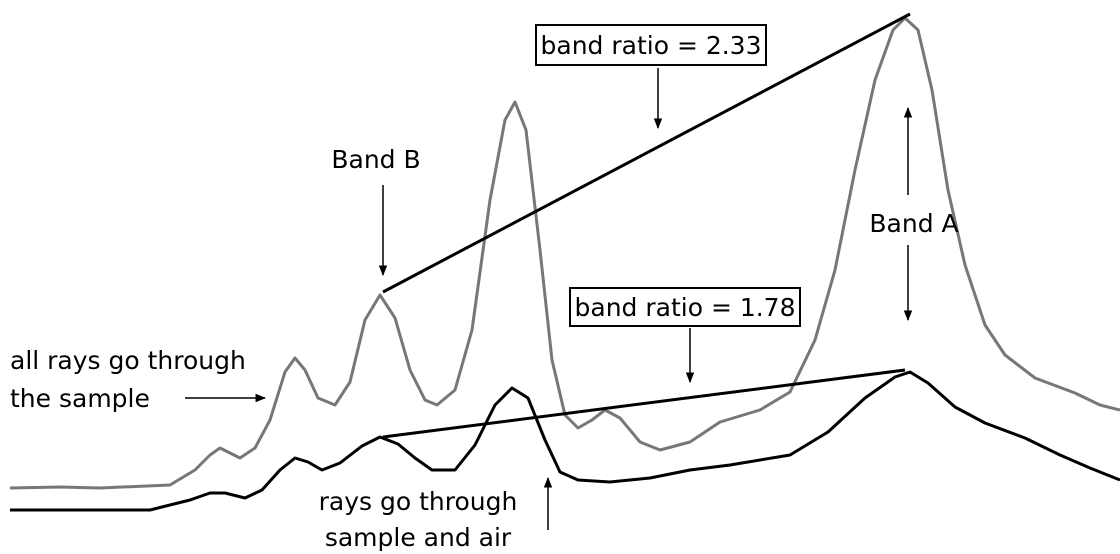 The height and width of the screenshot is (554, 1120). Describe the element at coordinates (128, 360) in the screenshot. I see `all-rays-label: all rays go through` at that location.